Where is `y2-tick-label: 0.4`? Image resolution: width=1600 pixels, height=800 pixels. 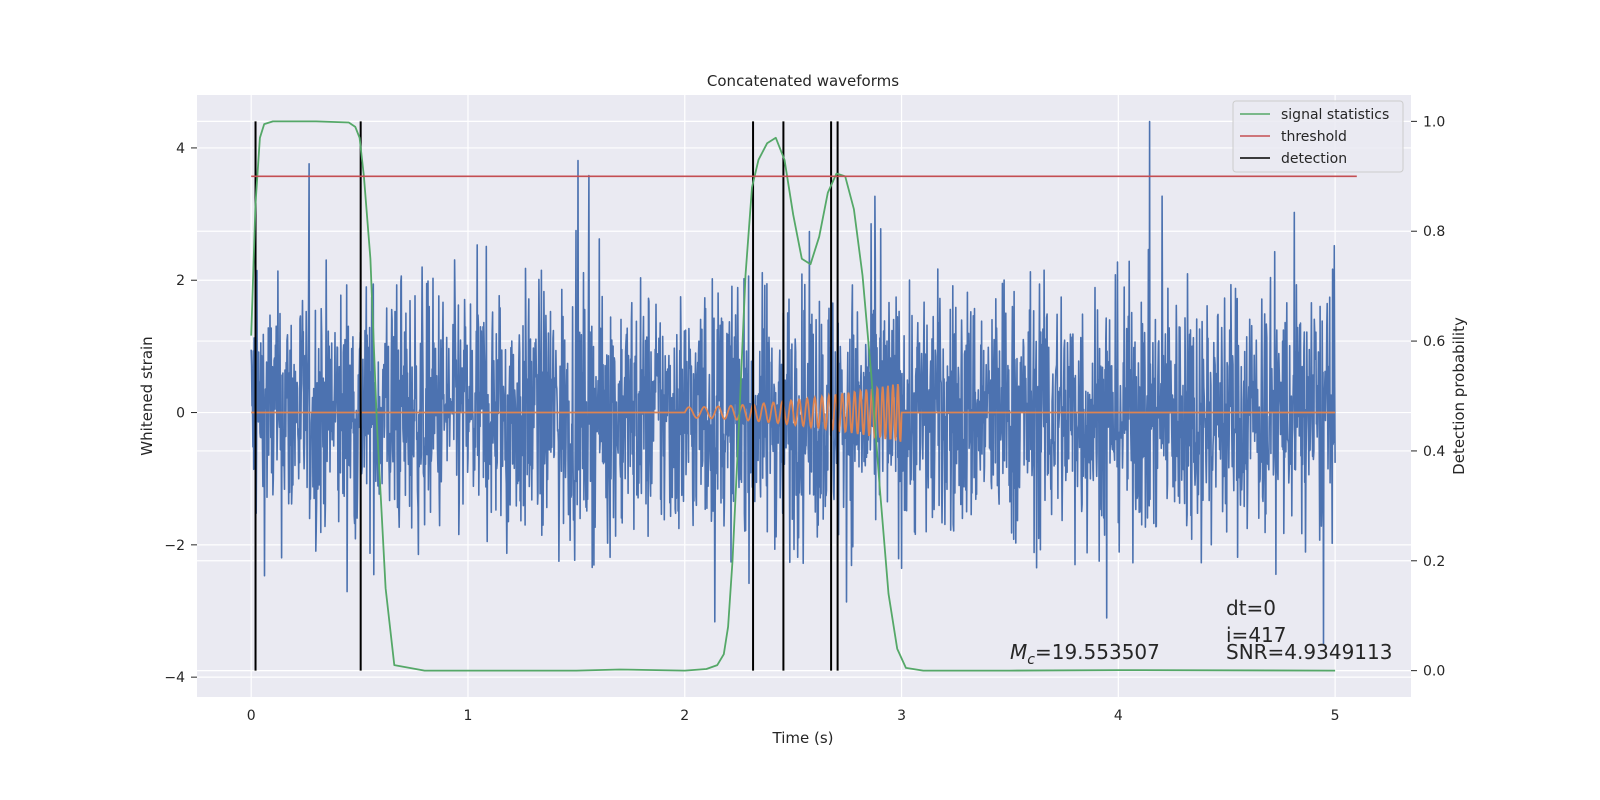
y2-tick-label: 0.4 is located at coordinates (1434, 452).